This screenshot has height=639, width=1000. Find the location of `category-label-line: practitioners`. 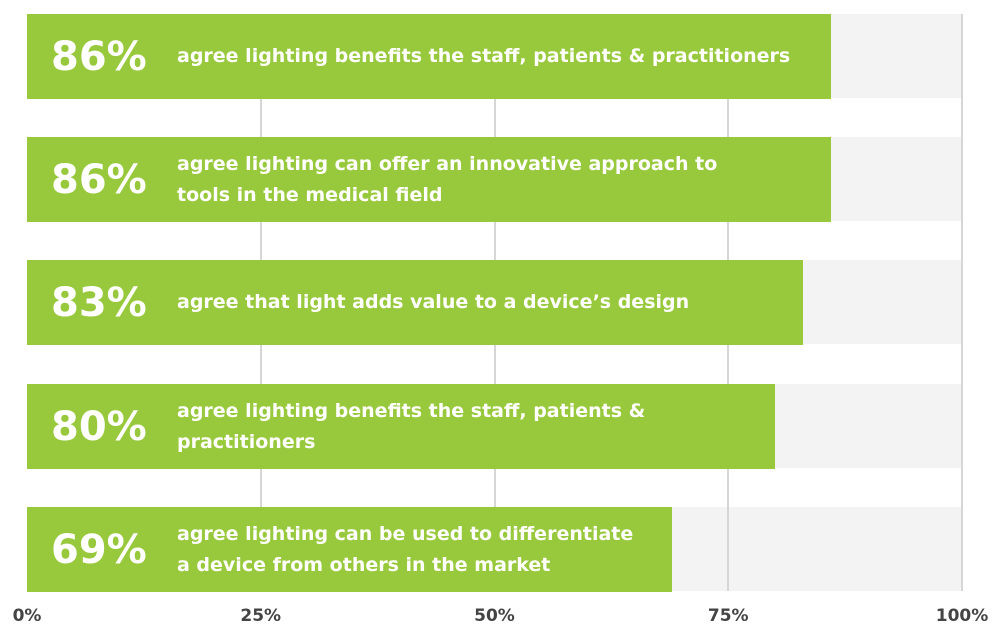

category-label-line: practitioners is located at coordinates (246, 441).